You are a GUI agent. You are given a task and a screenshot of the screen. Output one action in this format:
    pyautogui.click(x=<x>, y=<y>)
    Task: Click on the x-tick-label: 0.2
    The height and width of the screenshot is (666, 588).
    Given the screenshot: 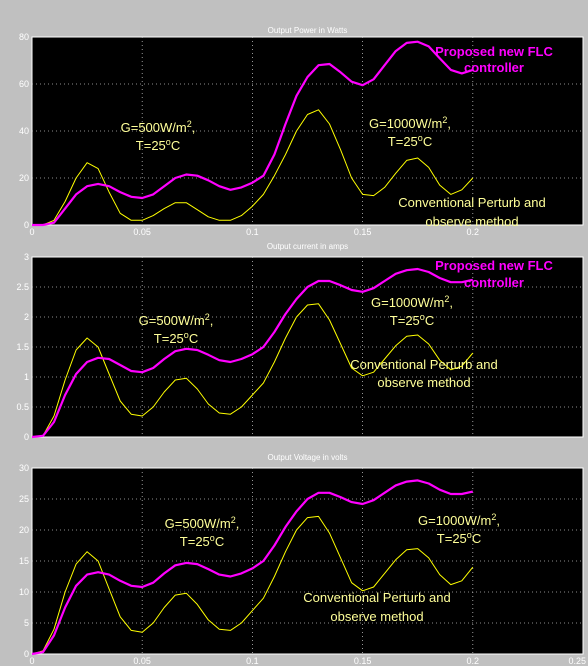 What is the action you would take?
    pyautogui.click(x=473, y=661)
    